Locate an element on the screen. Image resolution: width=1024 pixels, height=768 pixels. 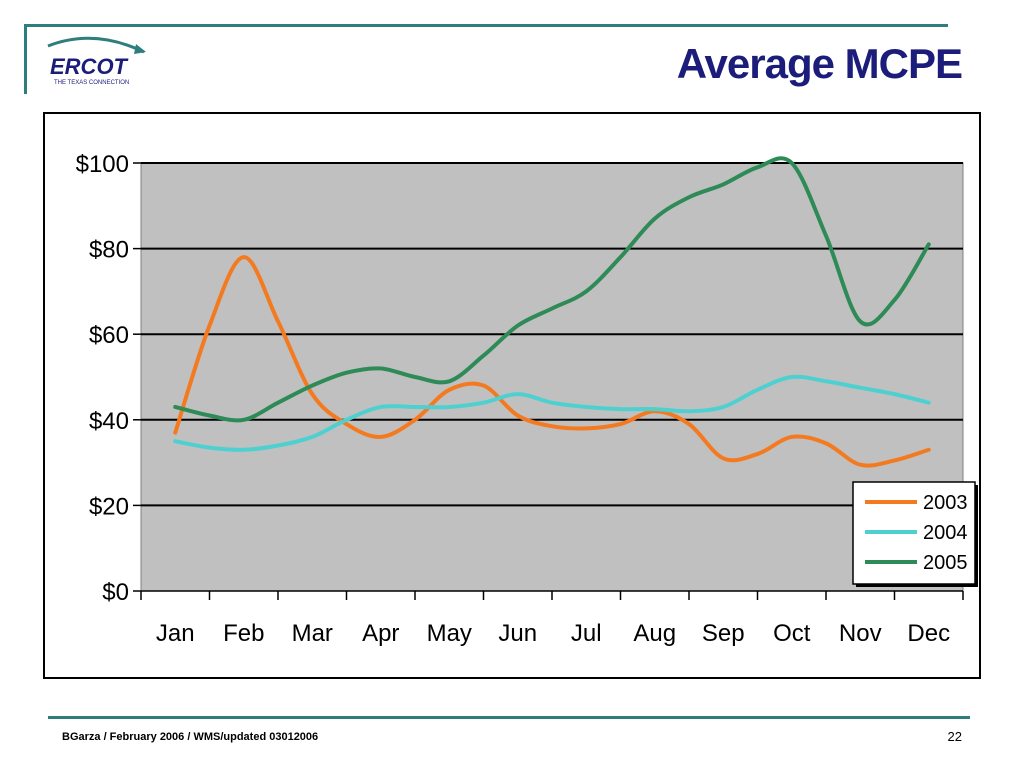
x-tick-label: Aug is located at coordinates (654, 633).